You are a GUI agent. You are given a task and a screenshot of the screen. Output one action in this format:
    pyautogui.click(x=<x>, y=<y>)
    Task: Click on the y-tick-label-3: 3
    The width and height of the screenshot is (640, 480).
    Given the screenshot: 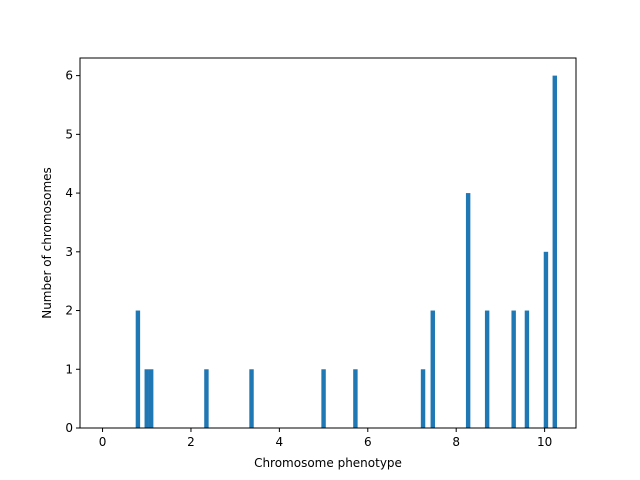 What is the action you would take?
    pyautogui.click(x=69, y=252)
    